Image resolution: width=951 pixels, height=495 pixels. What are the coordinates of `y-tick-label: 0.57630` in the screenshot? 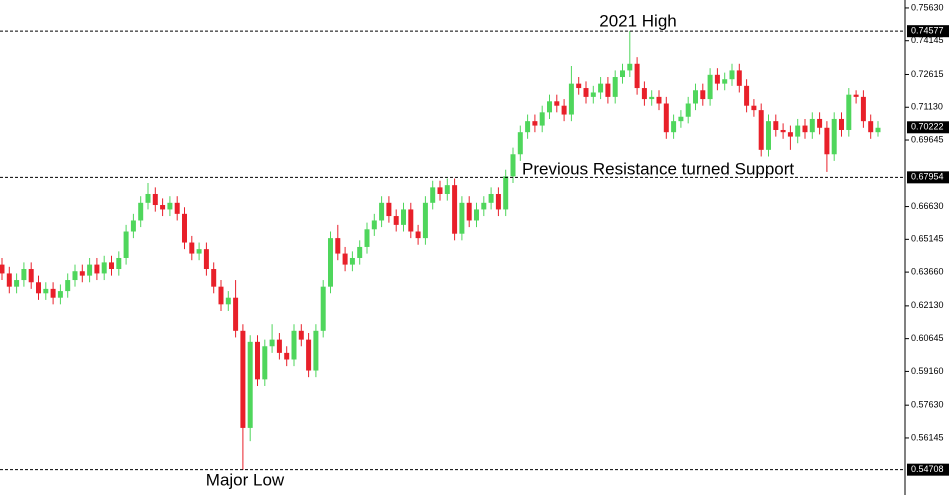 It's located at (927, 405).